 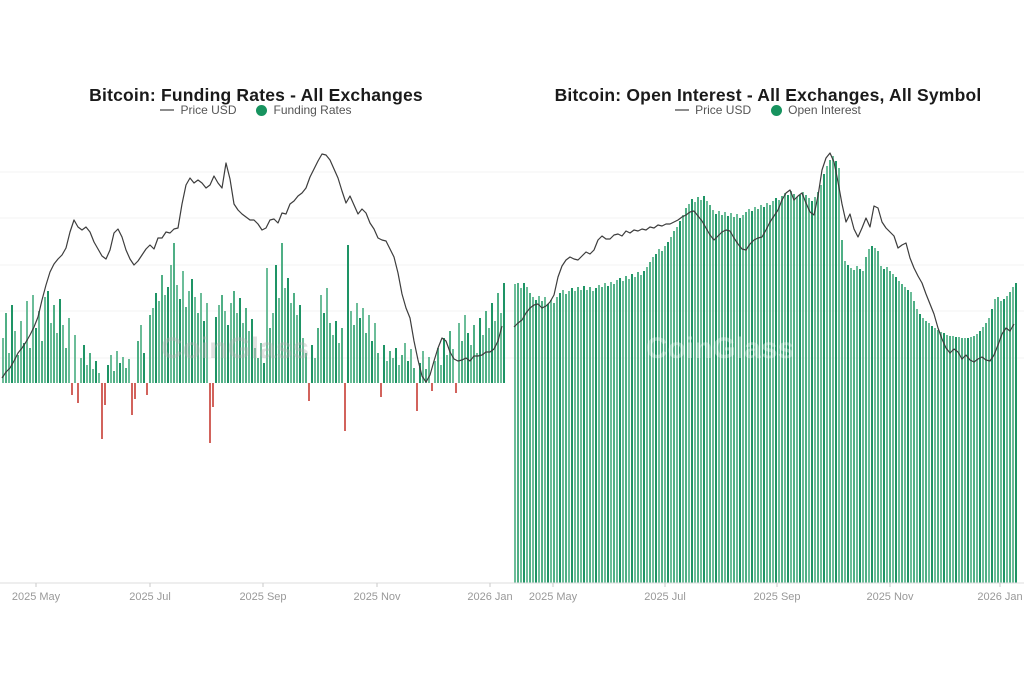 I want to click on watermark: CoinGlass, so click(x=235, y=348).